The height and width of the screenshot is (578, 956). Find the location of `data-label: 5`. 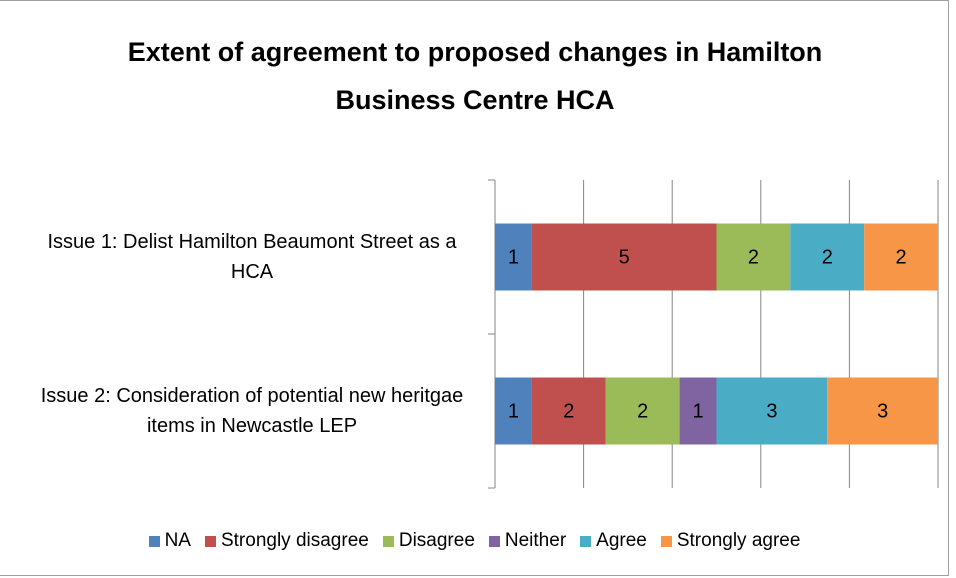

data-label: 5 is located at coordinates (624, 257).